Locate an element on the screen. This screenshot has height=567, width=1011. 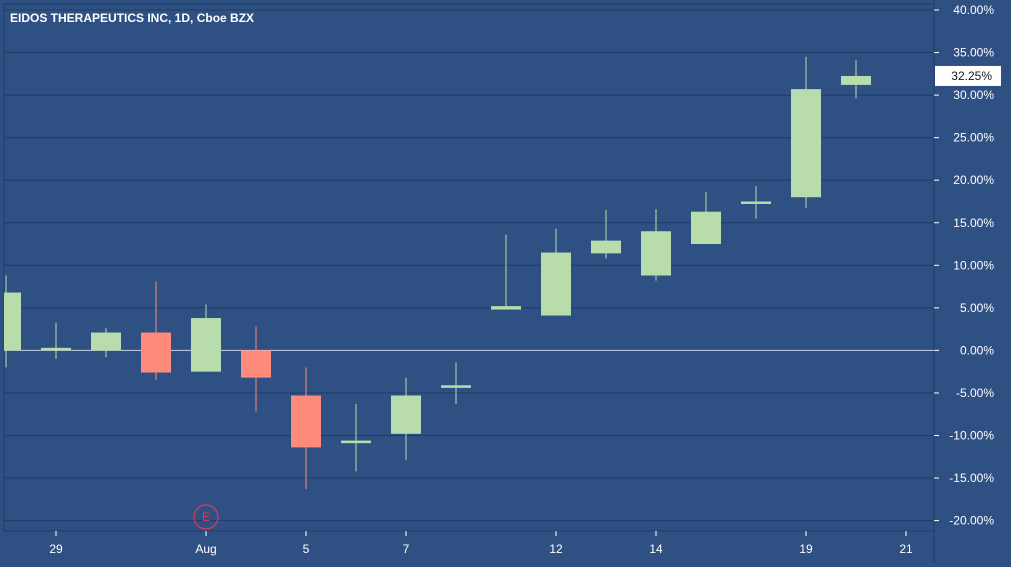
earnings-marker-circle is located at coordinates (206, 517).